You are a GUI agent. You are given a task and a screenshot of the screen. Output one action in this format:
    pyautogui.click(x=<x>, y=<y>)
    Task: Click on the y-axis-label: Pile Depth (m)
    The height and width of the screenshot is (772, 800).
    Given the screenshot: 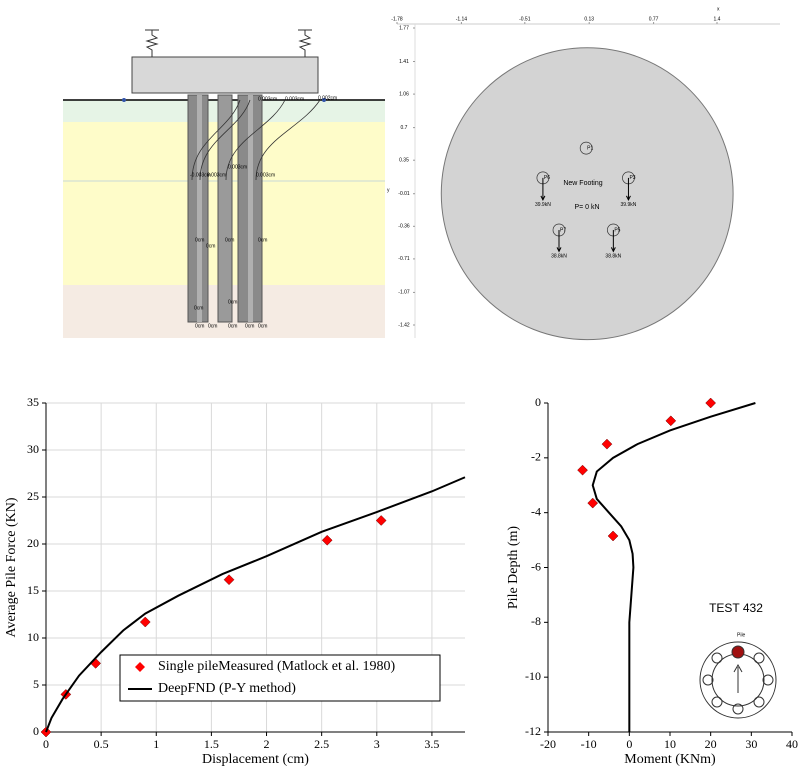 What is the action you would take?
    pyautogui.click(x=513, y=568)
    